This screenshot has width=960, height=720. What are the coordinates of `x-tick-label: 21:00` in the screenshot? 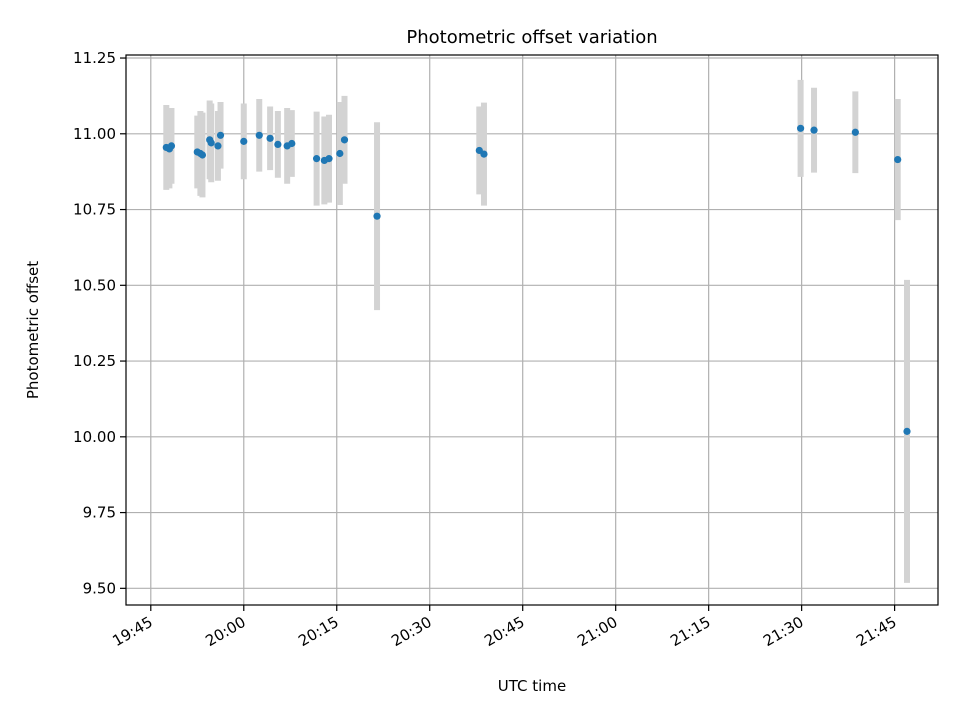 It's located at (597, 631).